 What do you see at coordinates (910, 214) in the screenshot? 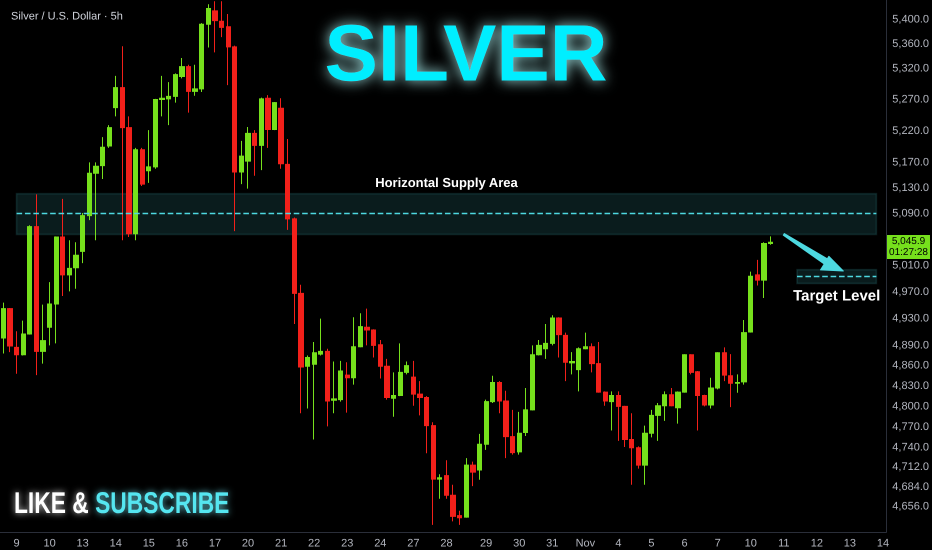
I see `y-tick-label: 5,090.0` at bounding box center [910, 214].